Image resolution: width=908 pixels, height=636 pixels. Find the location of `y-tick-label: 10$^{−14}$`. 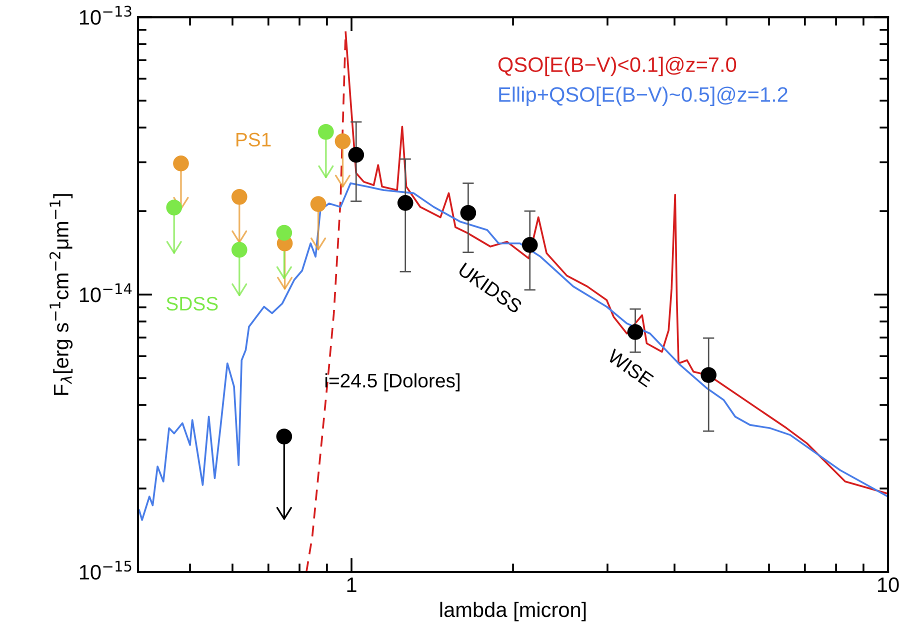

y-tick-label: 10$^{−14}$ is located at coordinates (106, 292).